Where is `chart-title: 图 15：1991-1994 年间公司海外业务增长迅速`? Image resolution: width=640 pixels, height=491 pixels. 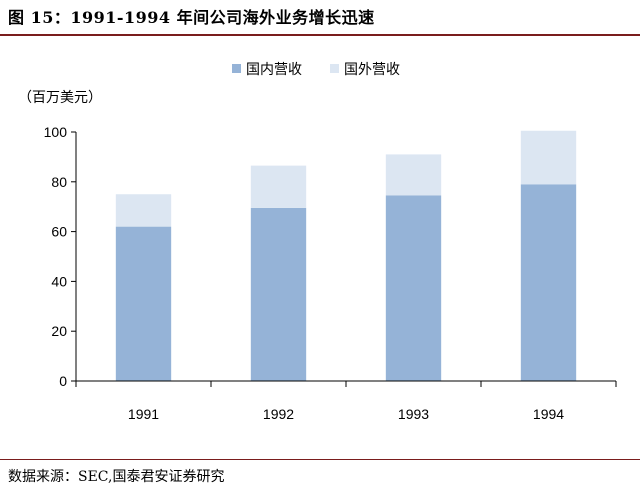 chart-title: 图 15：1991-1994 年间公司海外业务增长迅速 is located at coordinates (191, 17).